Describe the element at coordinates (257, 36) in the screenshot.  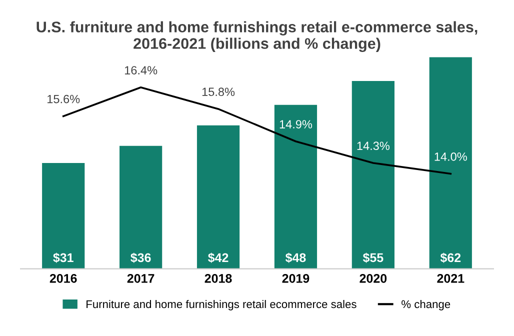
I see `chart-title: U.S. furniture and home furnishings retail e-commerce sales, 2016-2021 (billions and % change)` at that location.